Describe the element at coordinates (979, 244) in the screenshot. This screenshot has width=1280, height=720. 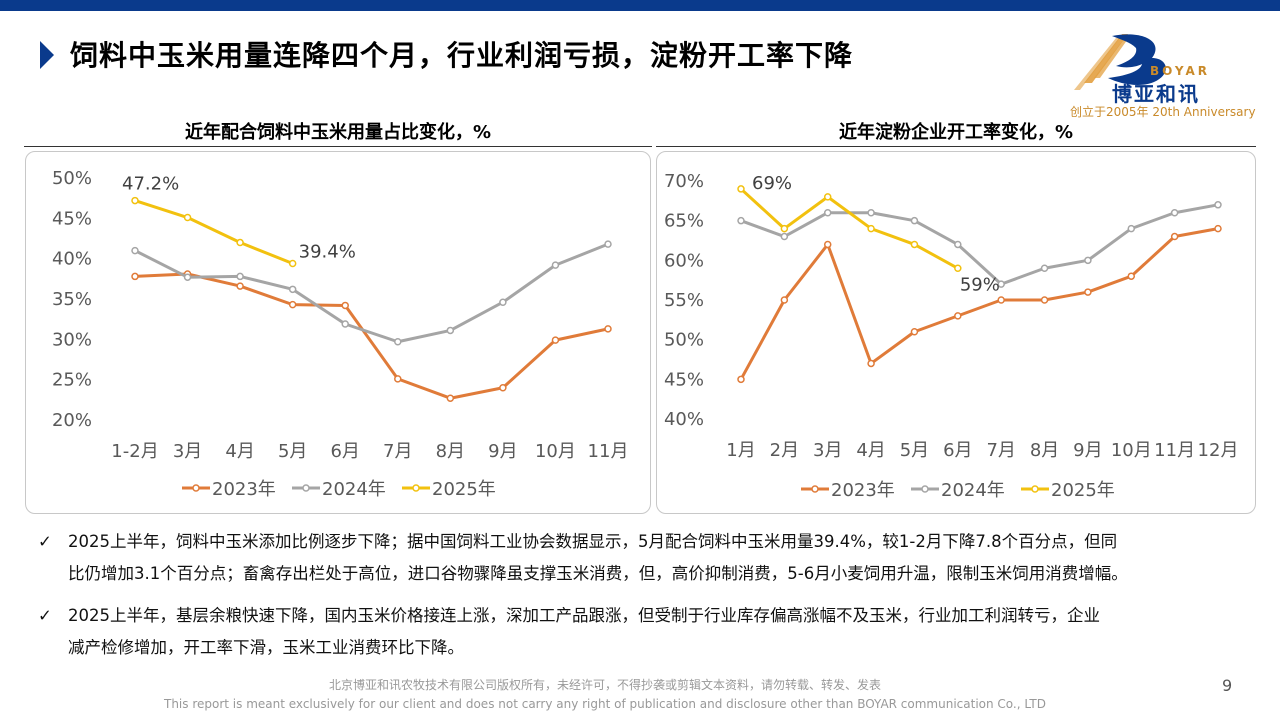
I see `chart2-series-line-2024年` at that location.